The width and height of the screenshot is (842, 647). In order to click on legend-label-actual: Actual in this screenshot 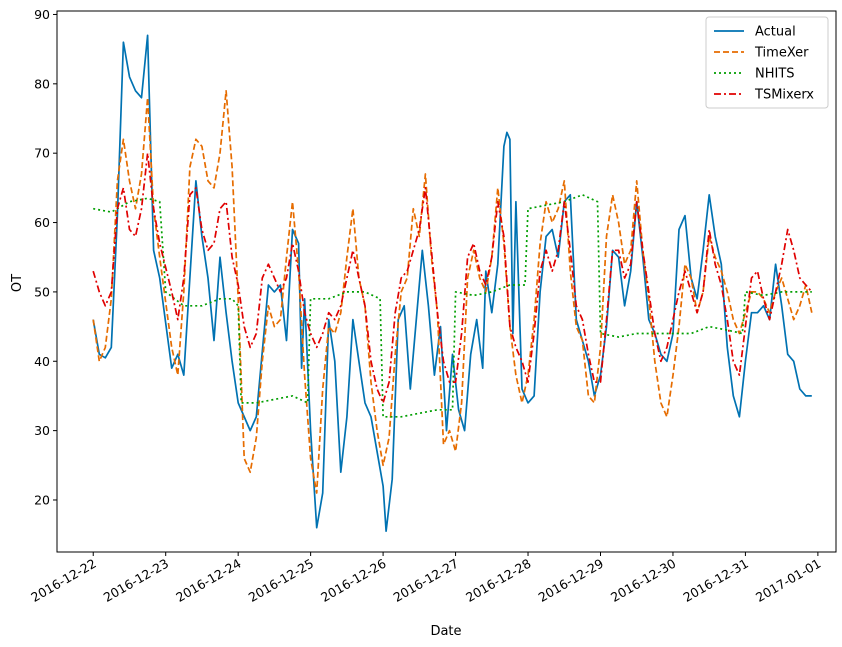, I will do `click(775, 32)`.